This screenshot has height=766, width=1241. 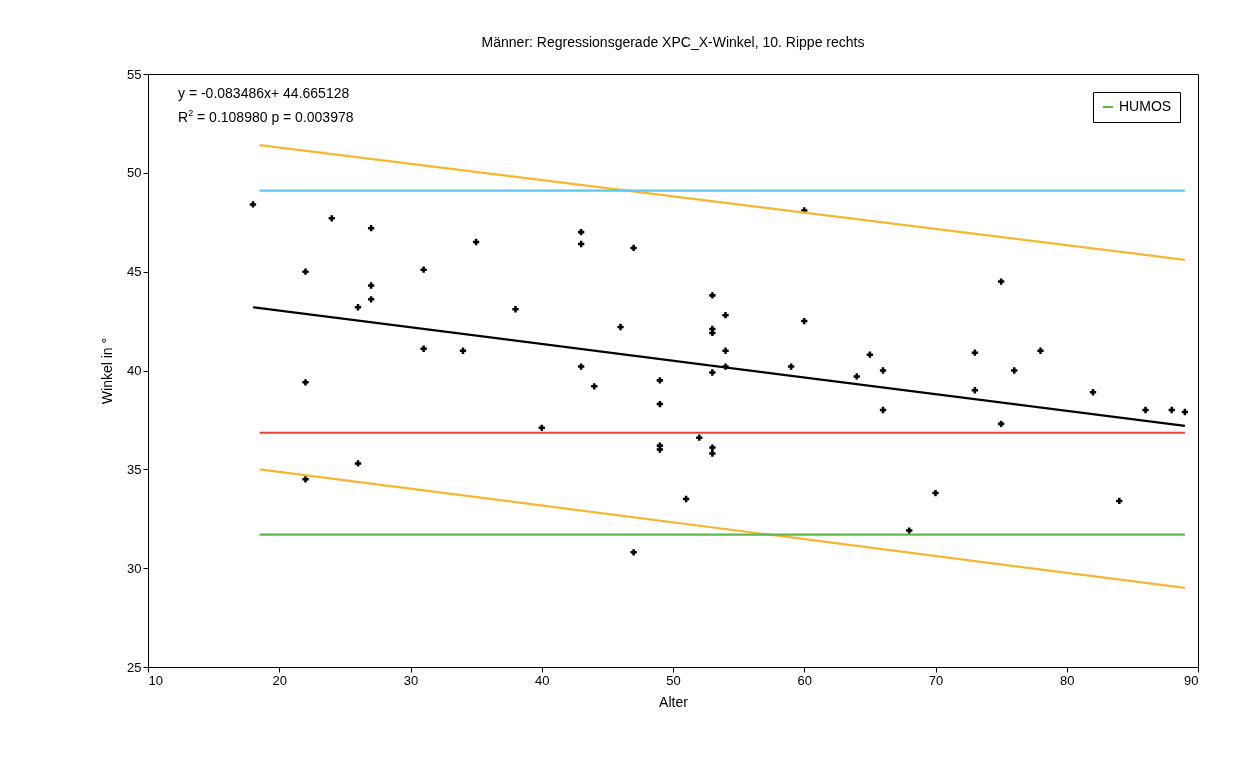 What do you see at coordinates (1145, 106) in the screenshot?
I see `legend-label: HUMOS` at bounding box center [1145, 106].